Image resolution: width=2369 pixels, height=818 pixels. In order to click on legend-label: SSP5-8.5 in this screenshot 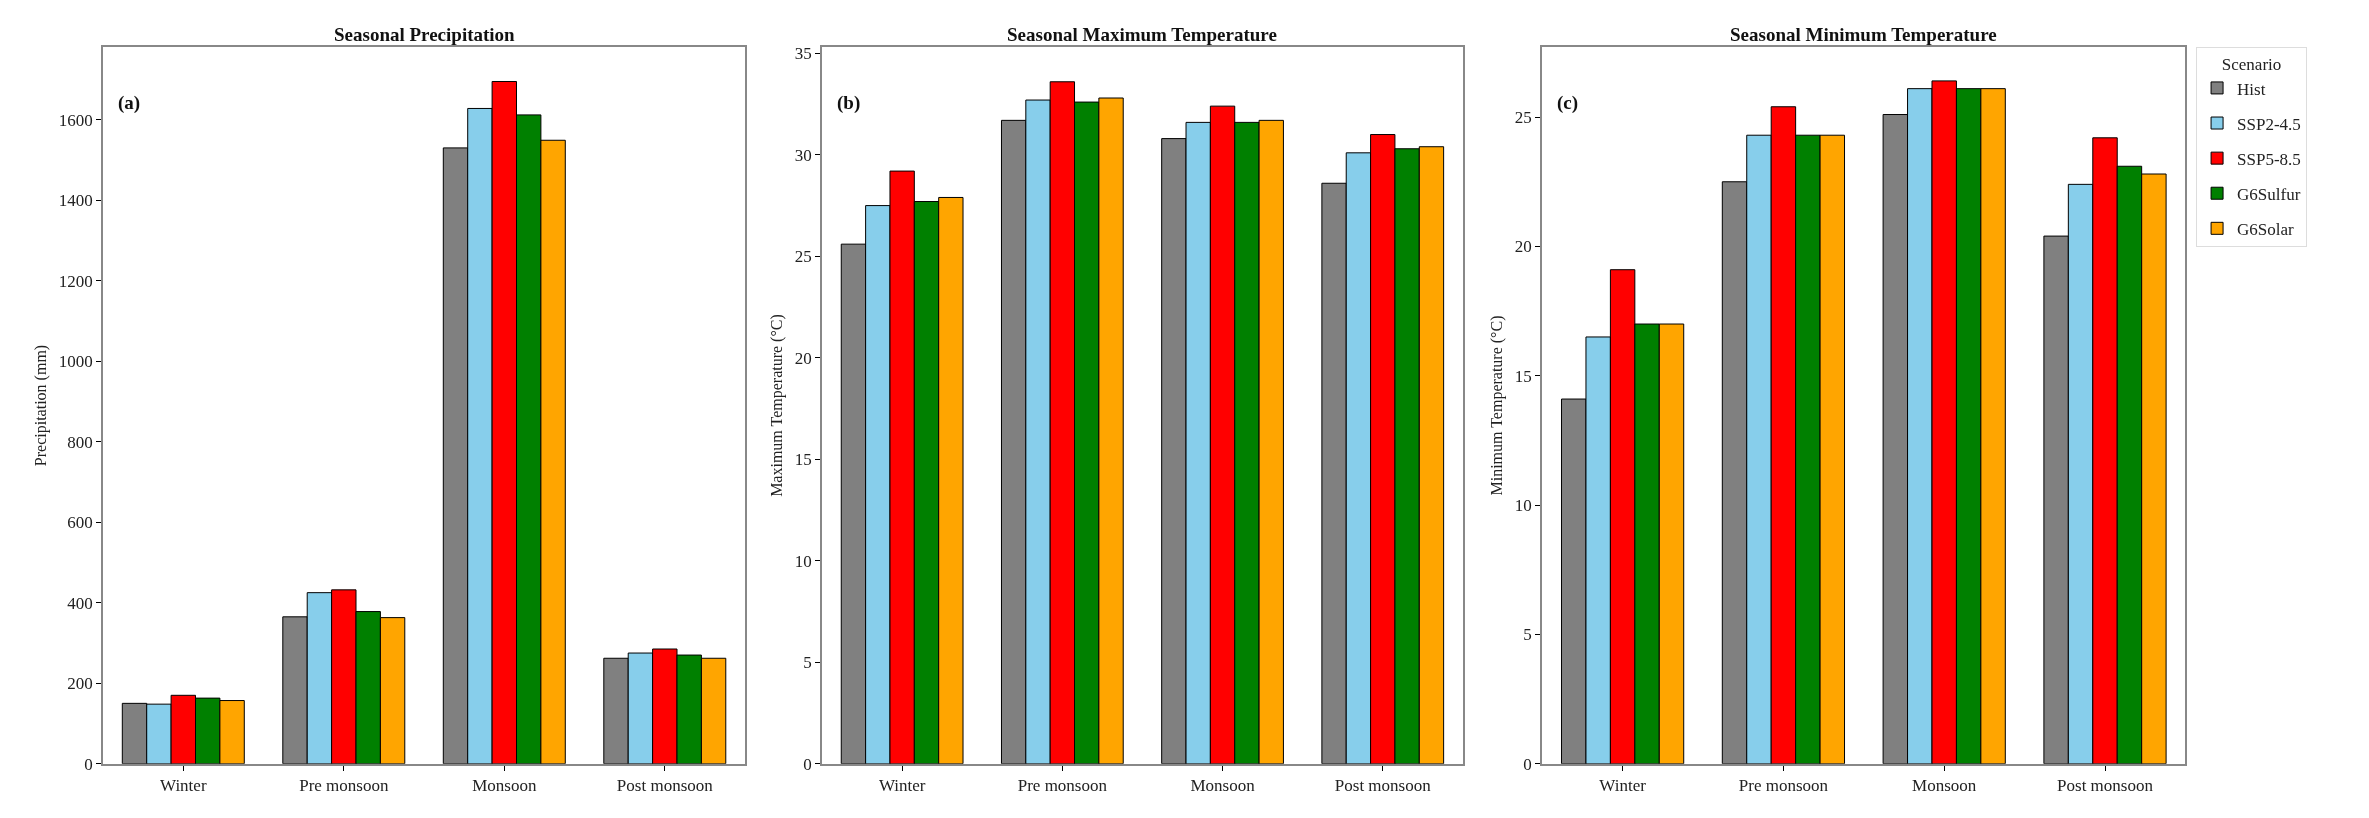, I will do `click(2269, 159)`.